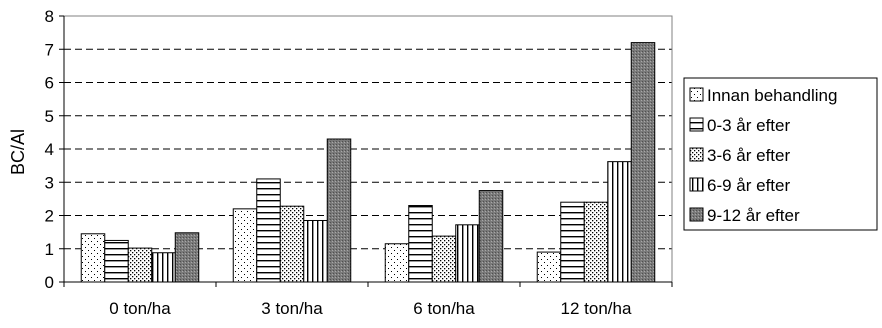  What do you see at coordinates (49, 249) in the screenshot?
I see `y-tick-label: 1` at bounding box center [49, 249].